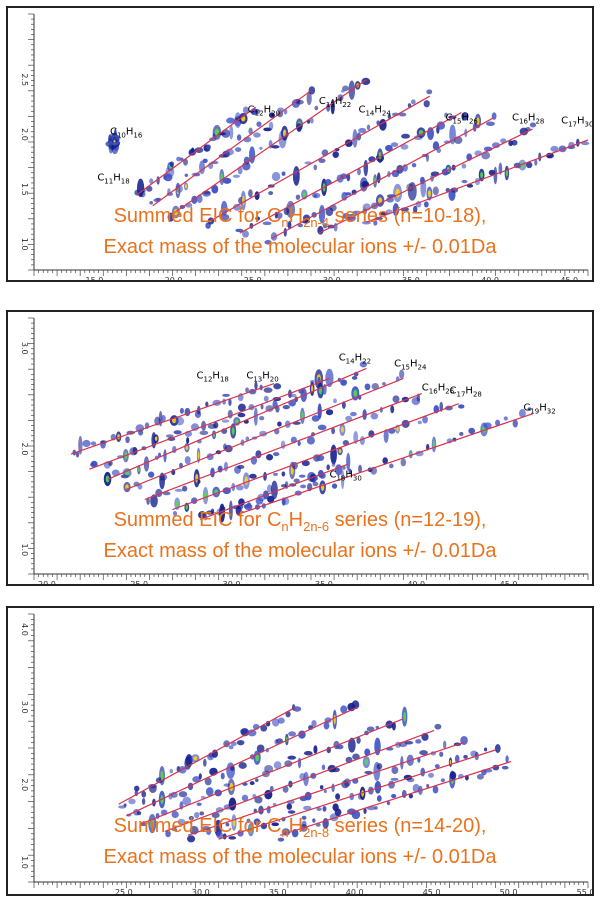 This screenshot has width=600, height=902. I want to click on y-tick-label: 1.0, so click(24, 549).